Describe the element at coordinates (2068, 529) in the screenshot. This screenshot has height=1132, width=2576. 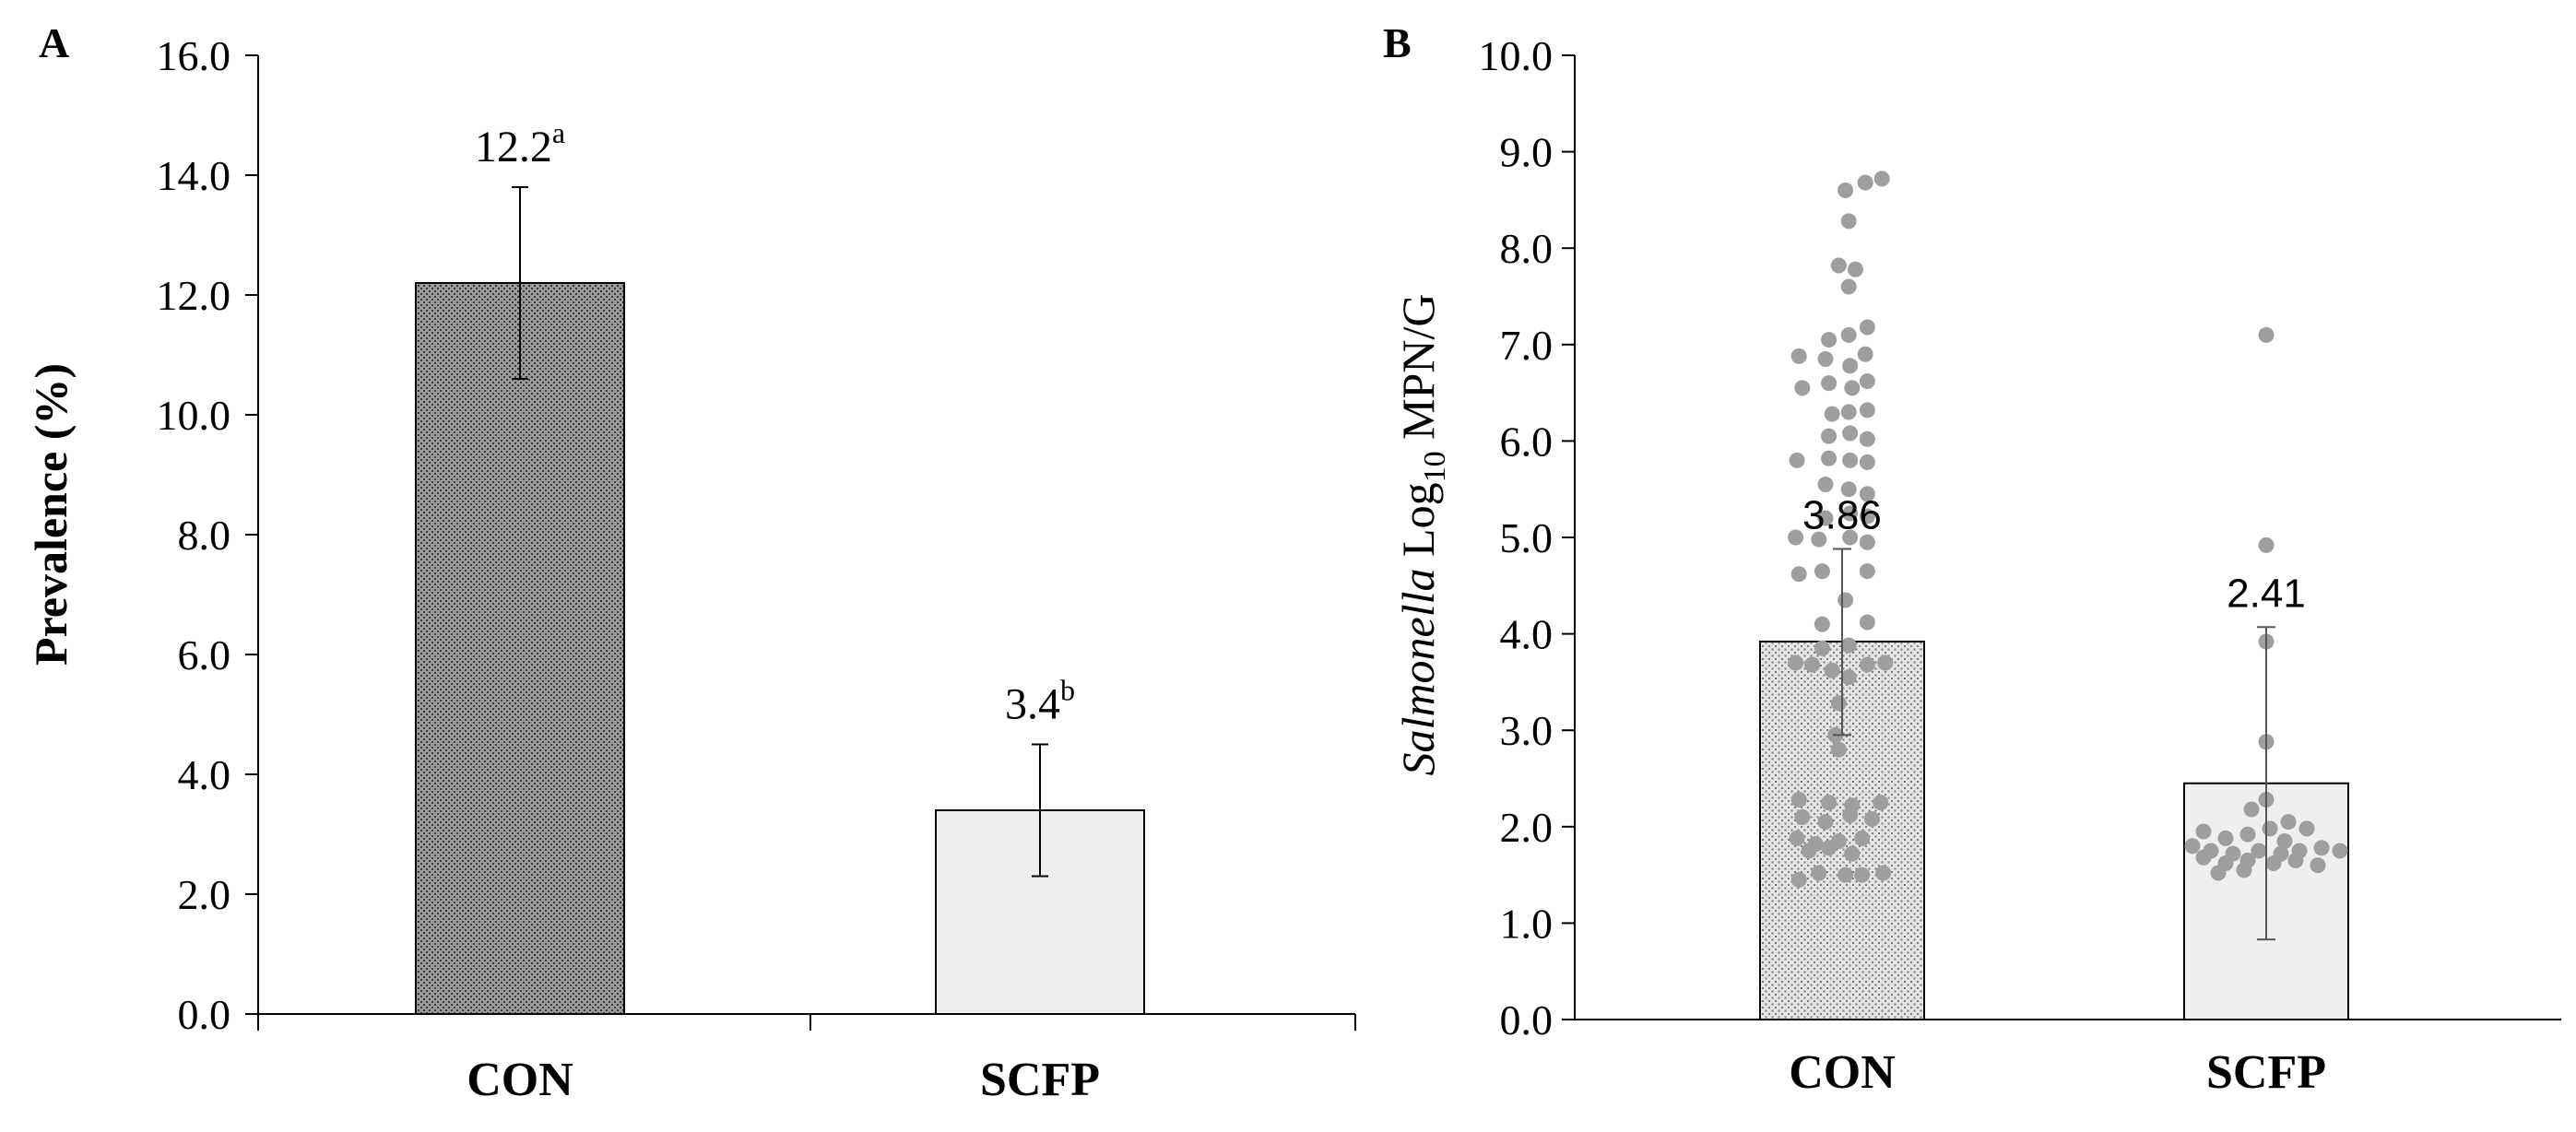
I see `panel-b-points` at that location.